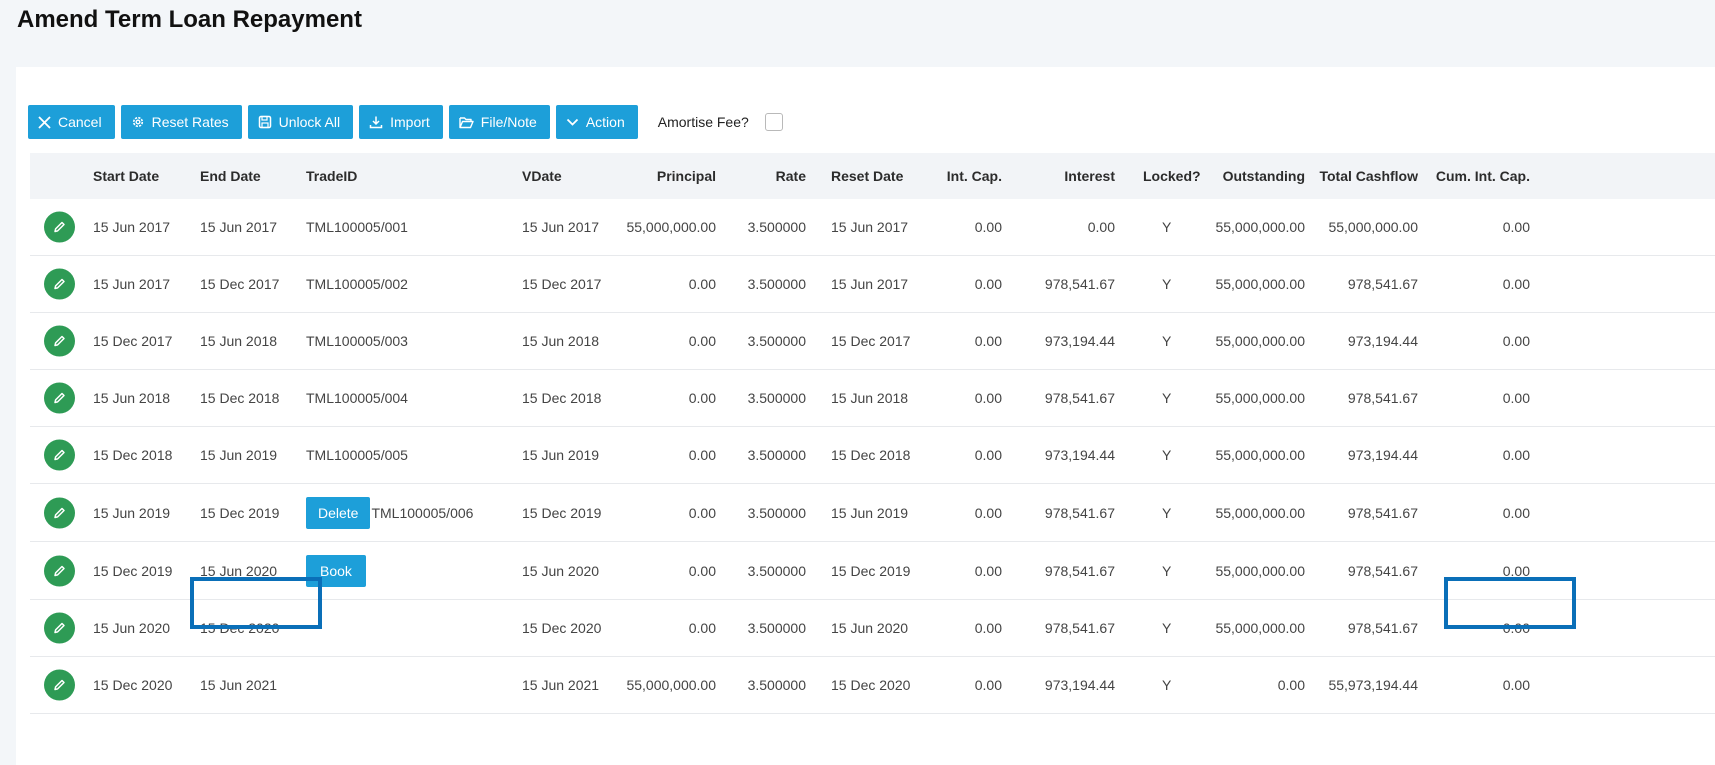 Image resolution: width=1715 pixels, height=765 pixels. Describe the element at coordinates (230, 176) in the screenshot. I see `column-header-end-date: End Date` at that location.